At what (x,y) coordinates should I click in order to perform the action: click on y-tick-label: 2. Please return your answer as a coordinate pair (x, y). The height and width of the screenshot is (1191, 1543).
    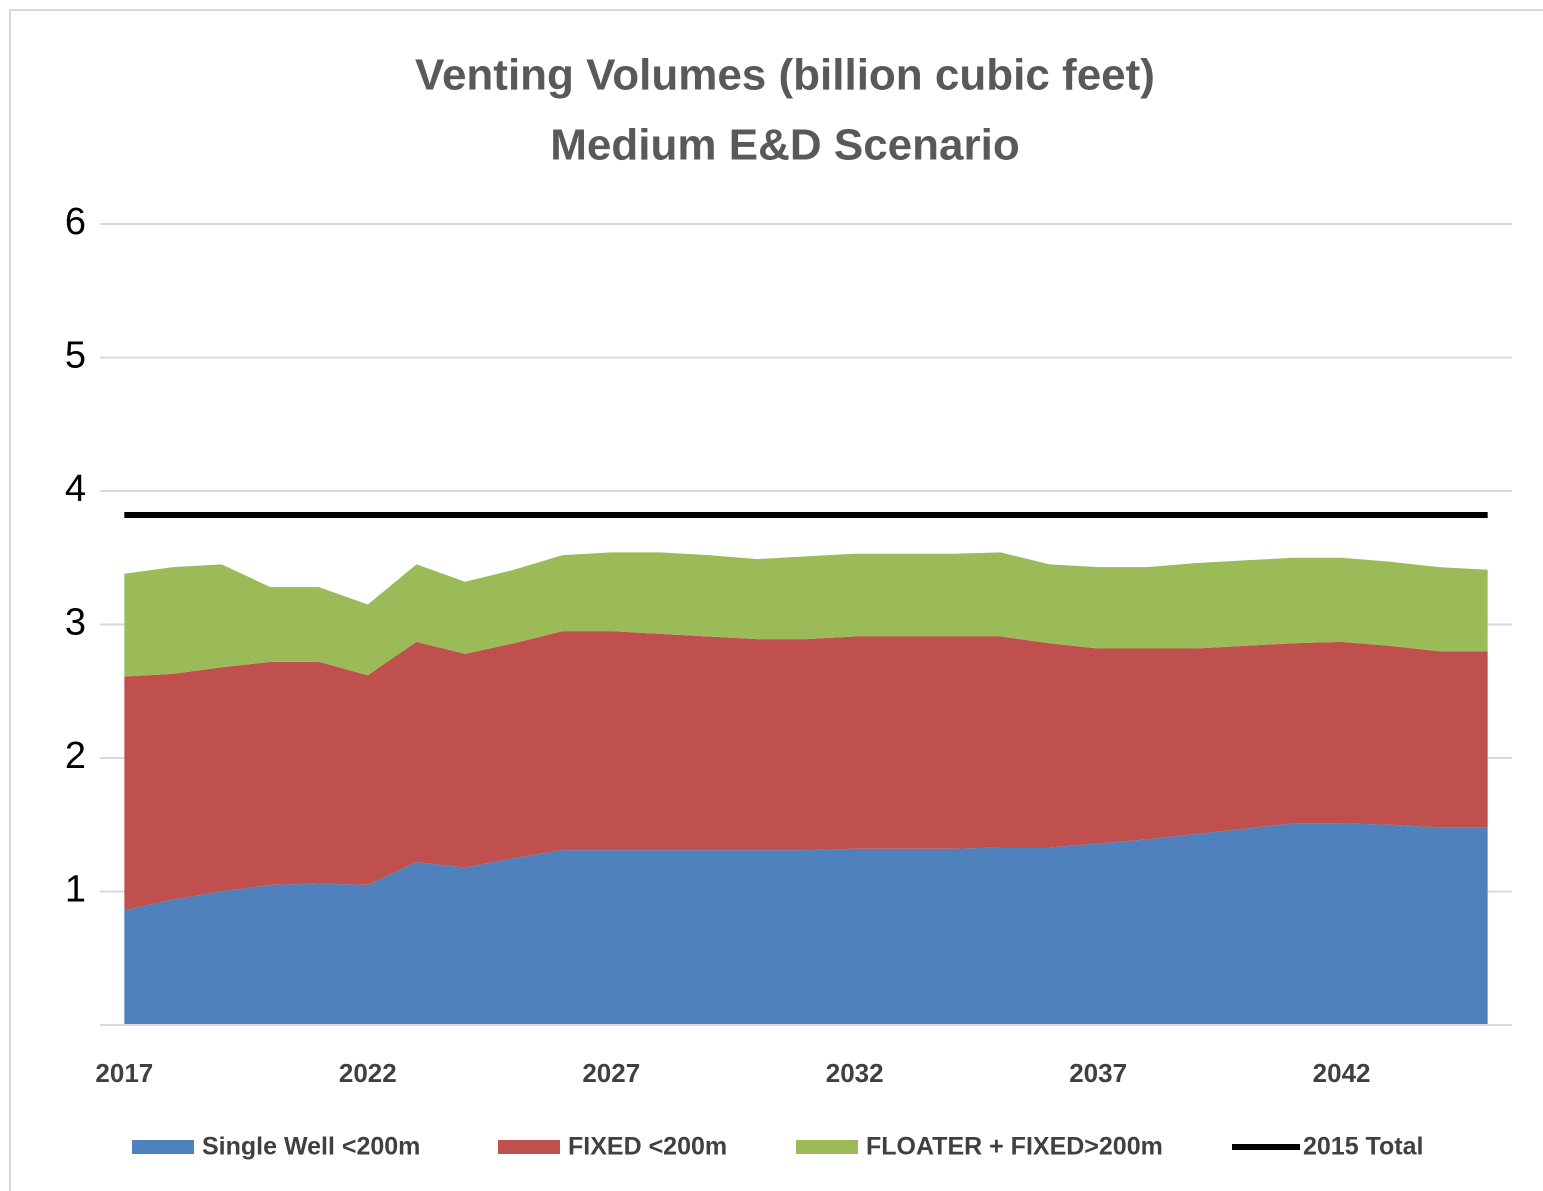
    Looking at the image, I should click on (75, 756).